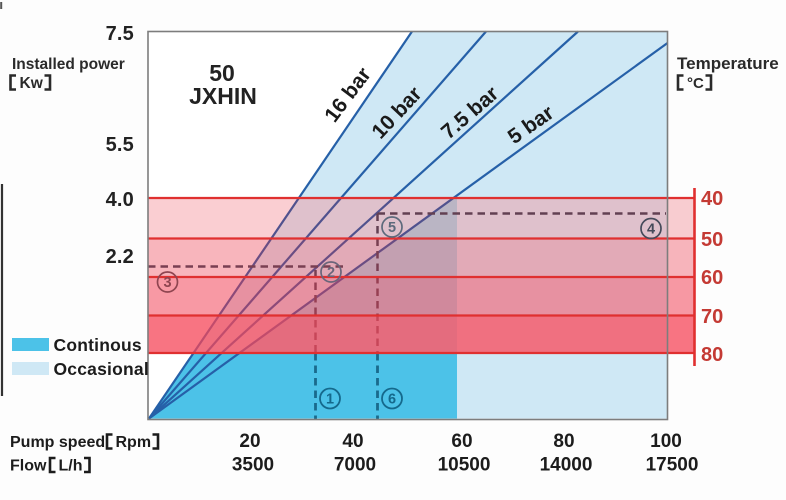  What do you see at coordinates (71, 466) in the screenshot?
I see `svg-text: L/h` at bounding box center [71, 466].